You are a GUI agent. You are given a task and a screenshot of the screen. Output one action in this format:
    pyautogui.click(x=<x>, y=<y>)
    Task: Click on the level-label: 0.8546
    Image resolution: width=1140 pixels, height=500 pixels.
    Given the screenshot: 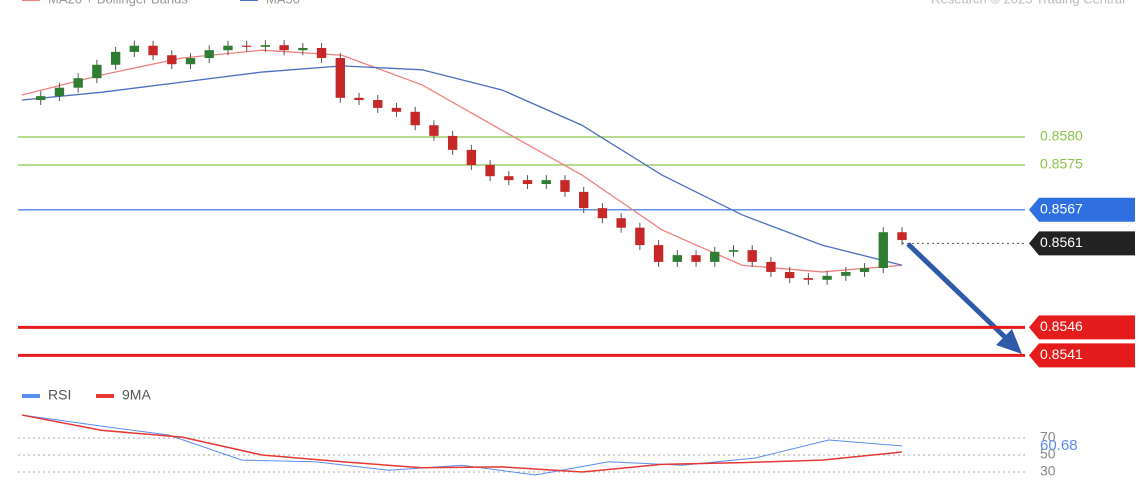 What is the action you would take?
    pyautogui.click(x=1061, y=326)
    